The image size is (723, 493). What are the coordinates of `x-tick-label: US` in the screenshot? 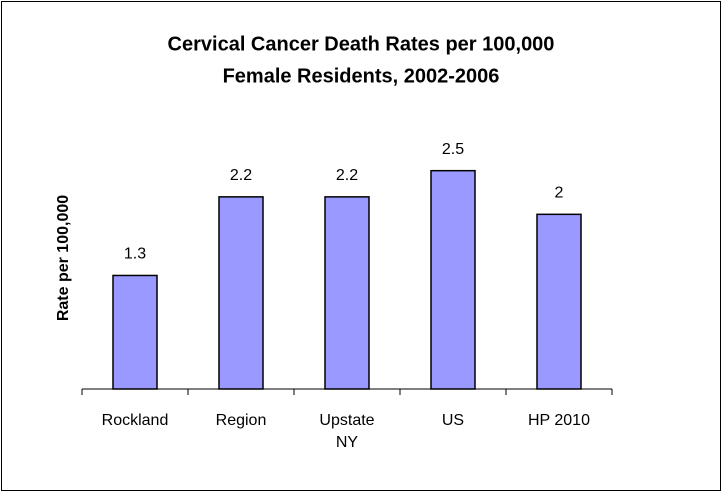 It's located at (453, 420).